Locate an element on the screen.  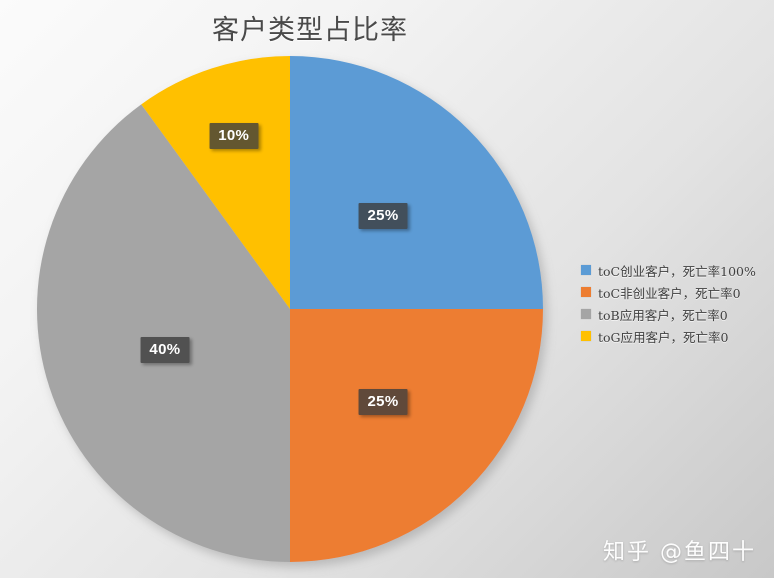
legend-item-label: toC创业客户，死亡率100% is located at coordinates (677, 271).